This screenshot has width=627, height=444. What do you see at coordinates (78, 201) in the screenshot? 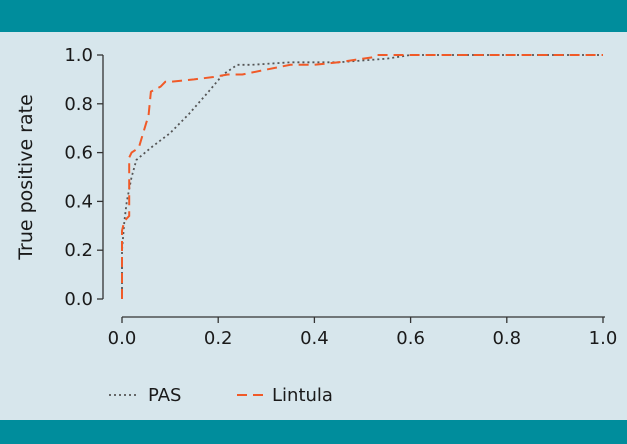
I see `y-tick-label: 0.4` at bounding box center [78, 201].